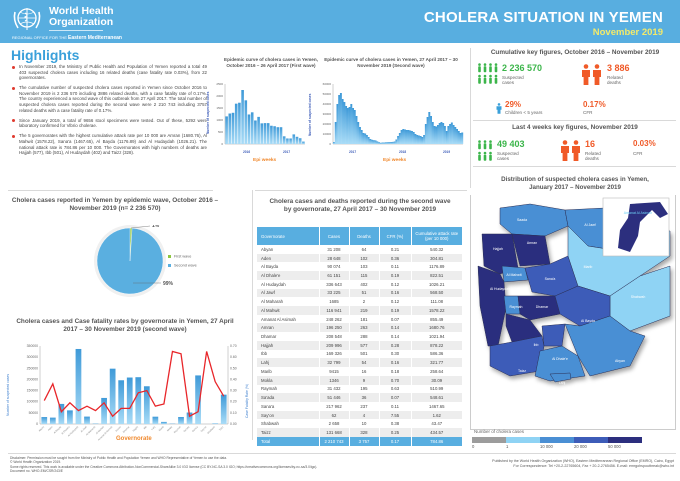 Image resolution: width=680 pixels, height=481 pixels. Describe the element at coordinates (288, 371) in the screenshot. I see `table-cell: Marib` at that location.